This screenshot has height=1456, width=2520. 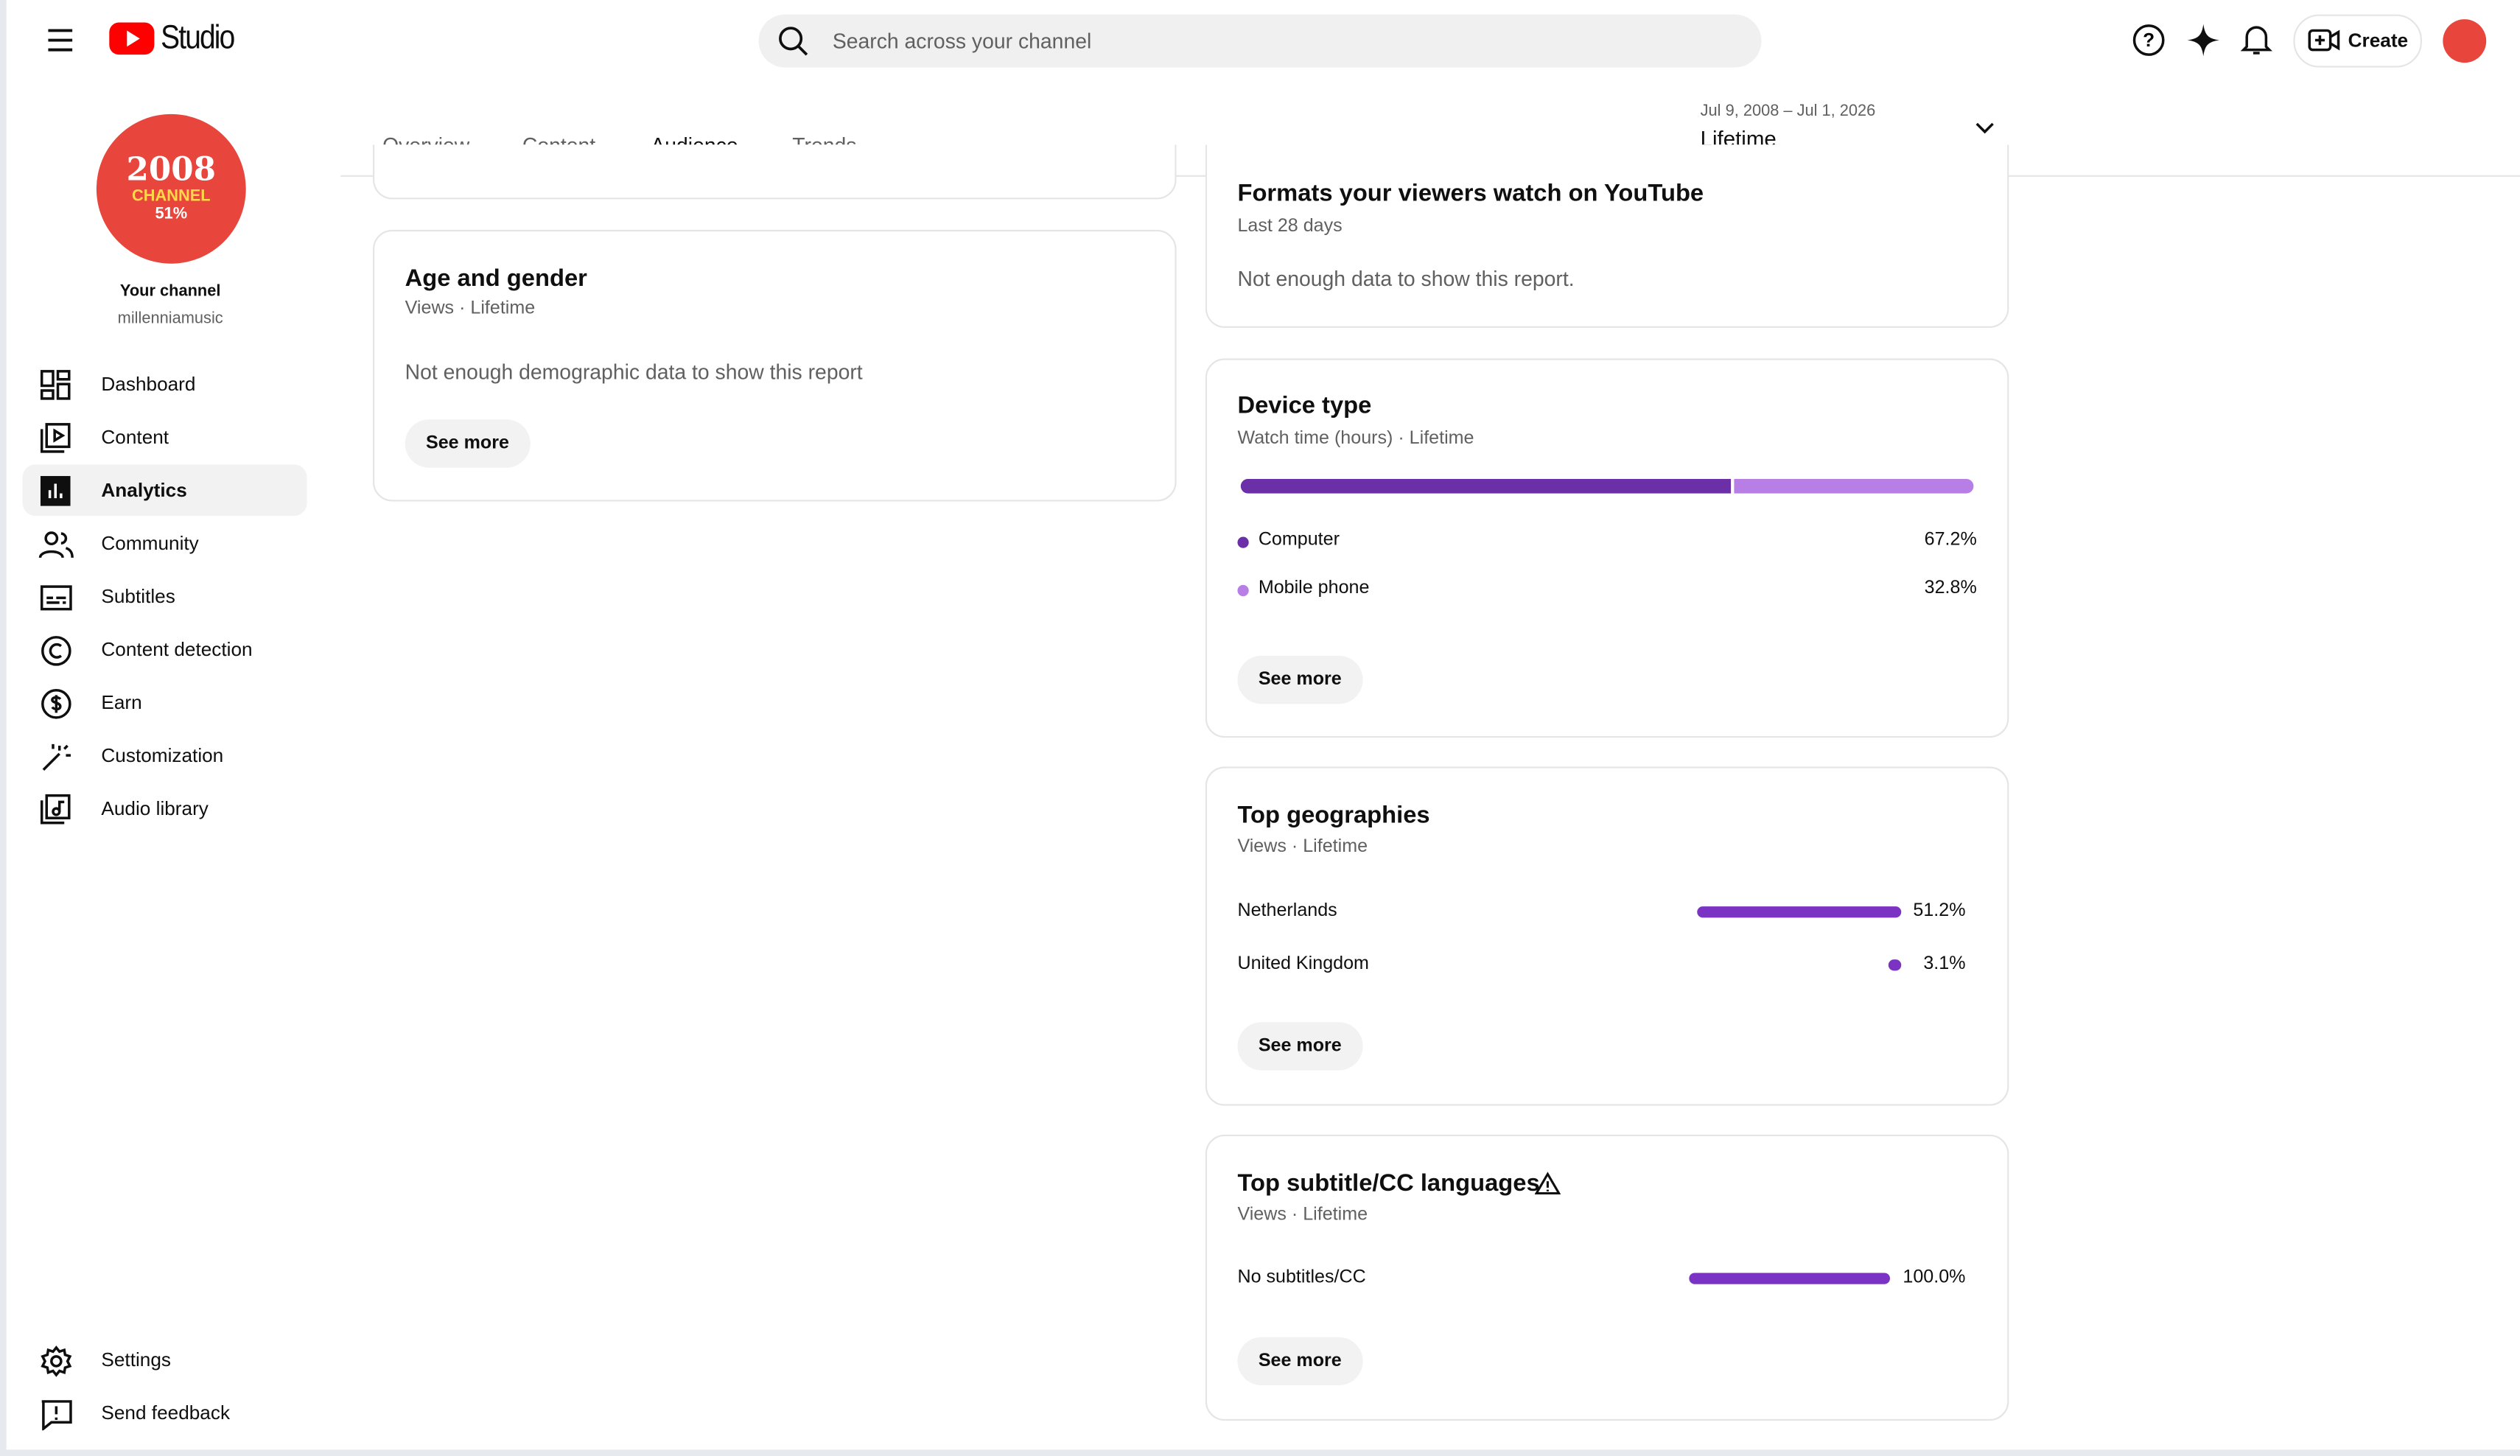 What do you see at coordinates (1301, 1277) in the screenshot?
I see `row-label: No subtitles/CC` at bounding box center [1301, 1277].